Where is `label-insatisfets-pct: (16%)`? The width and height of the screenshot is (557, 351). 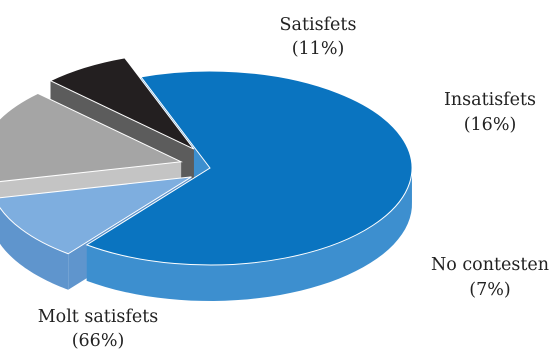
label-insatisfets-pct: (16%) is located at coordinates (490, 125).